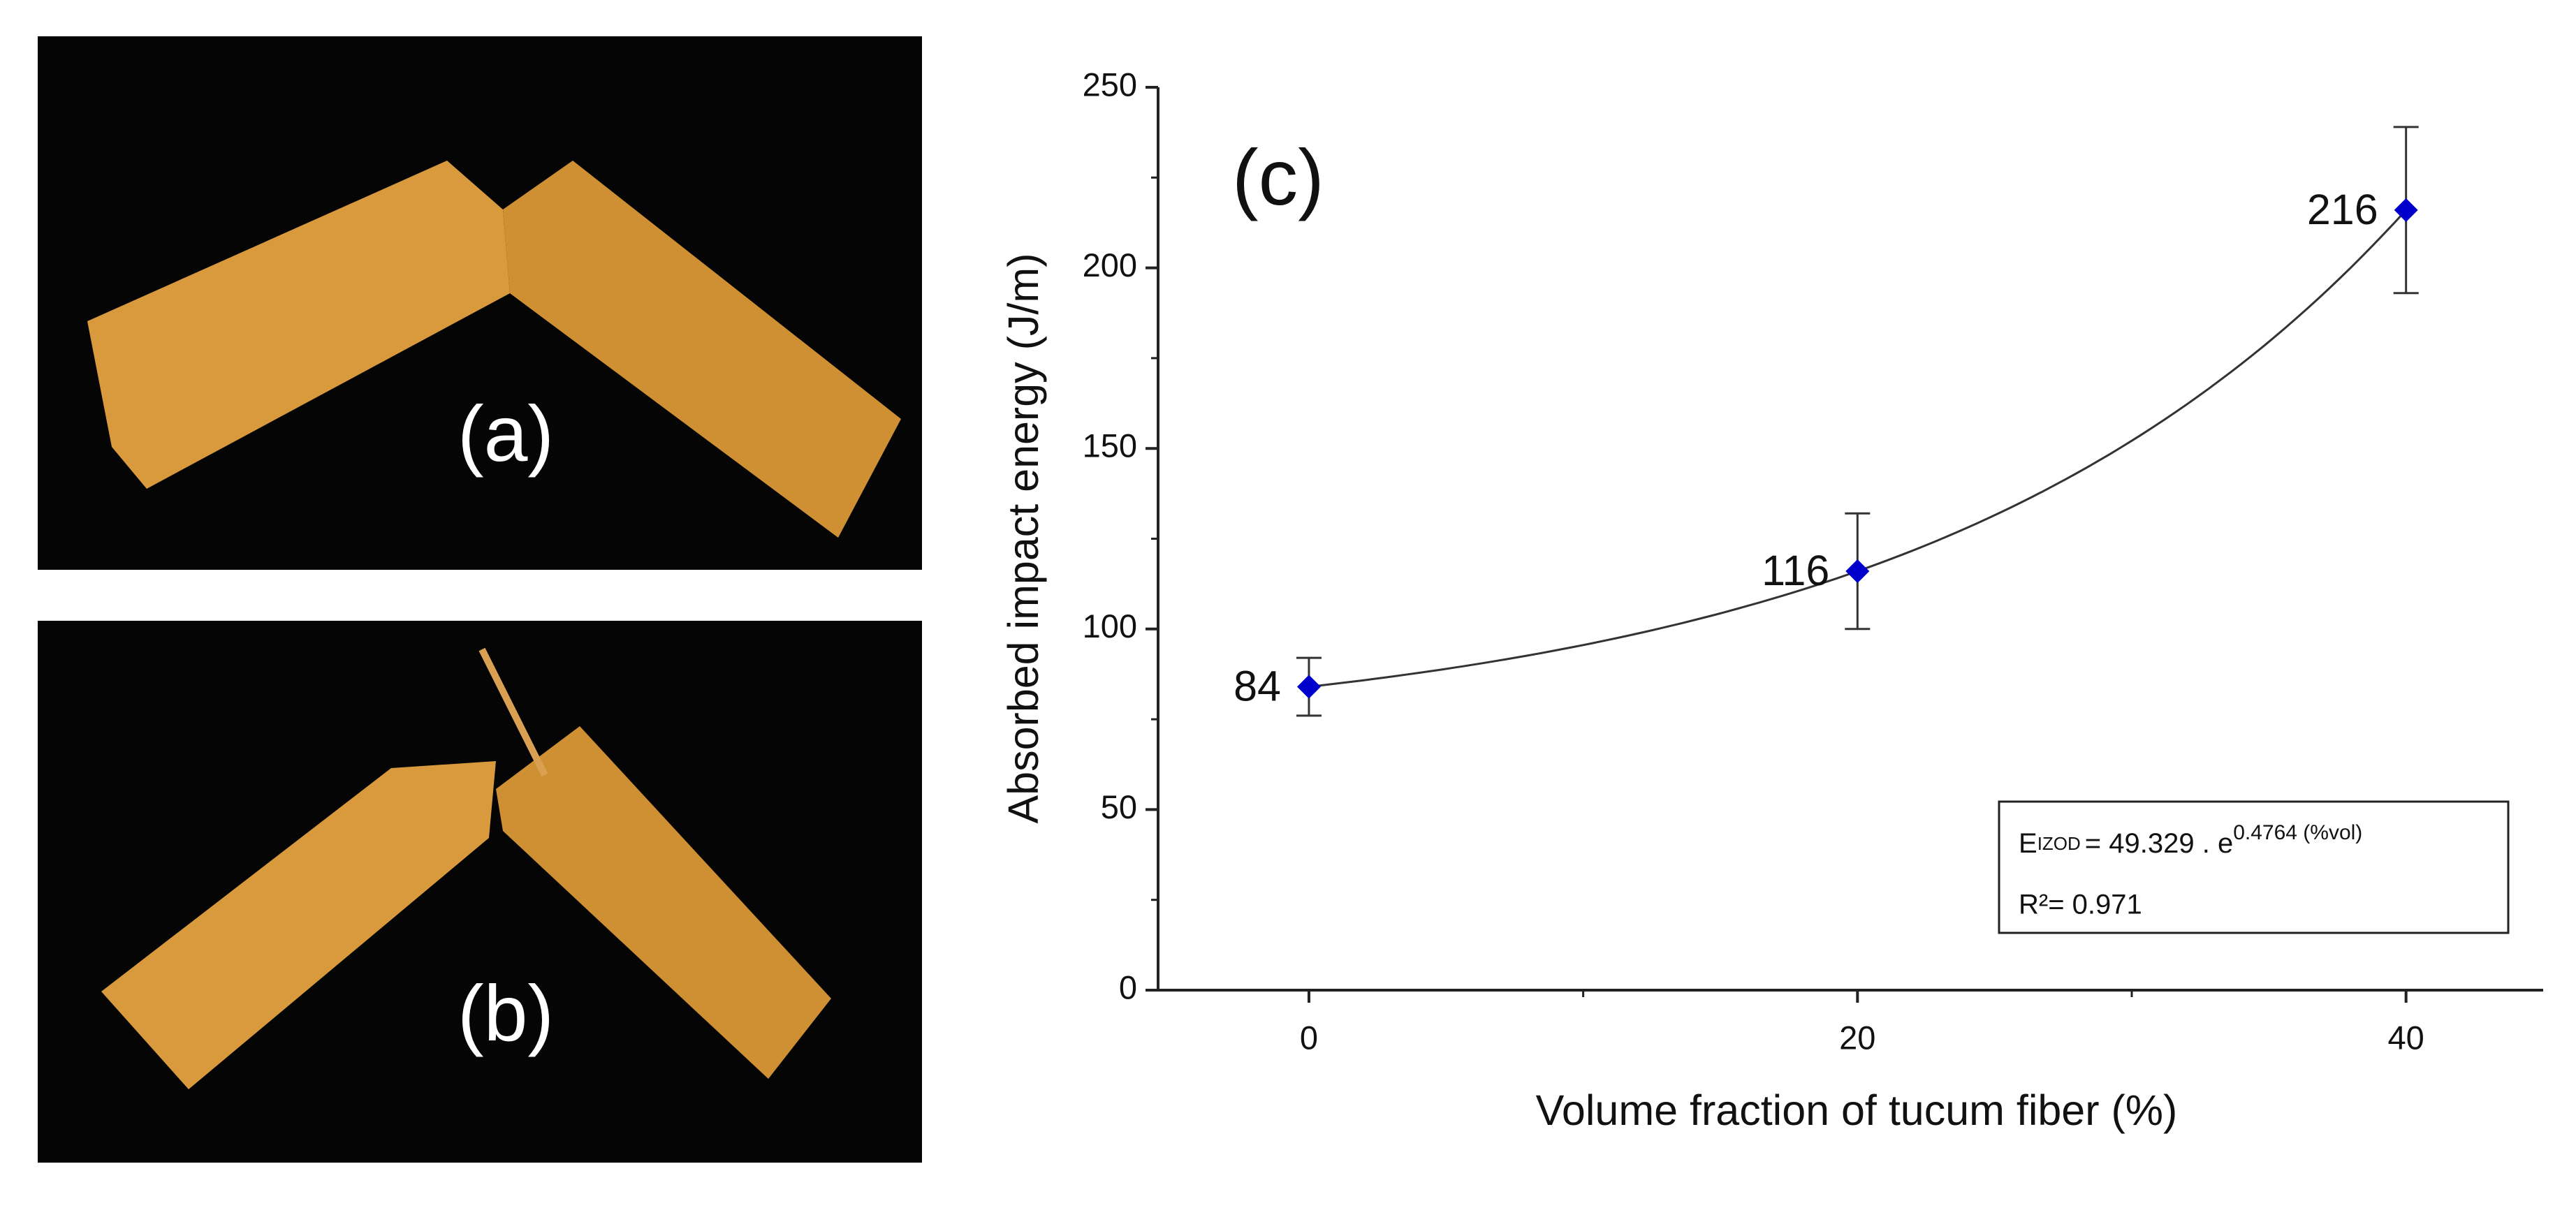 This screenshot has width=2576, height=1208. I want to click on y-tick-label: 0, so click(1128, 987).